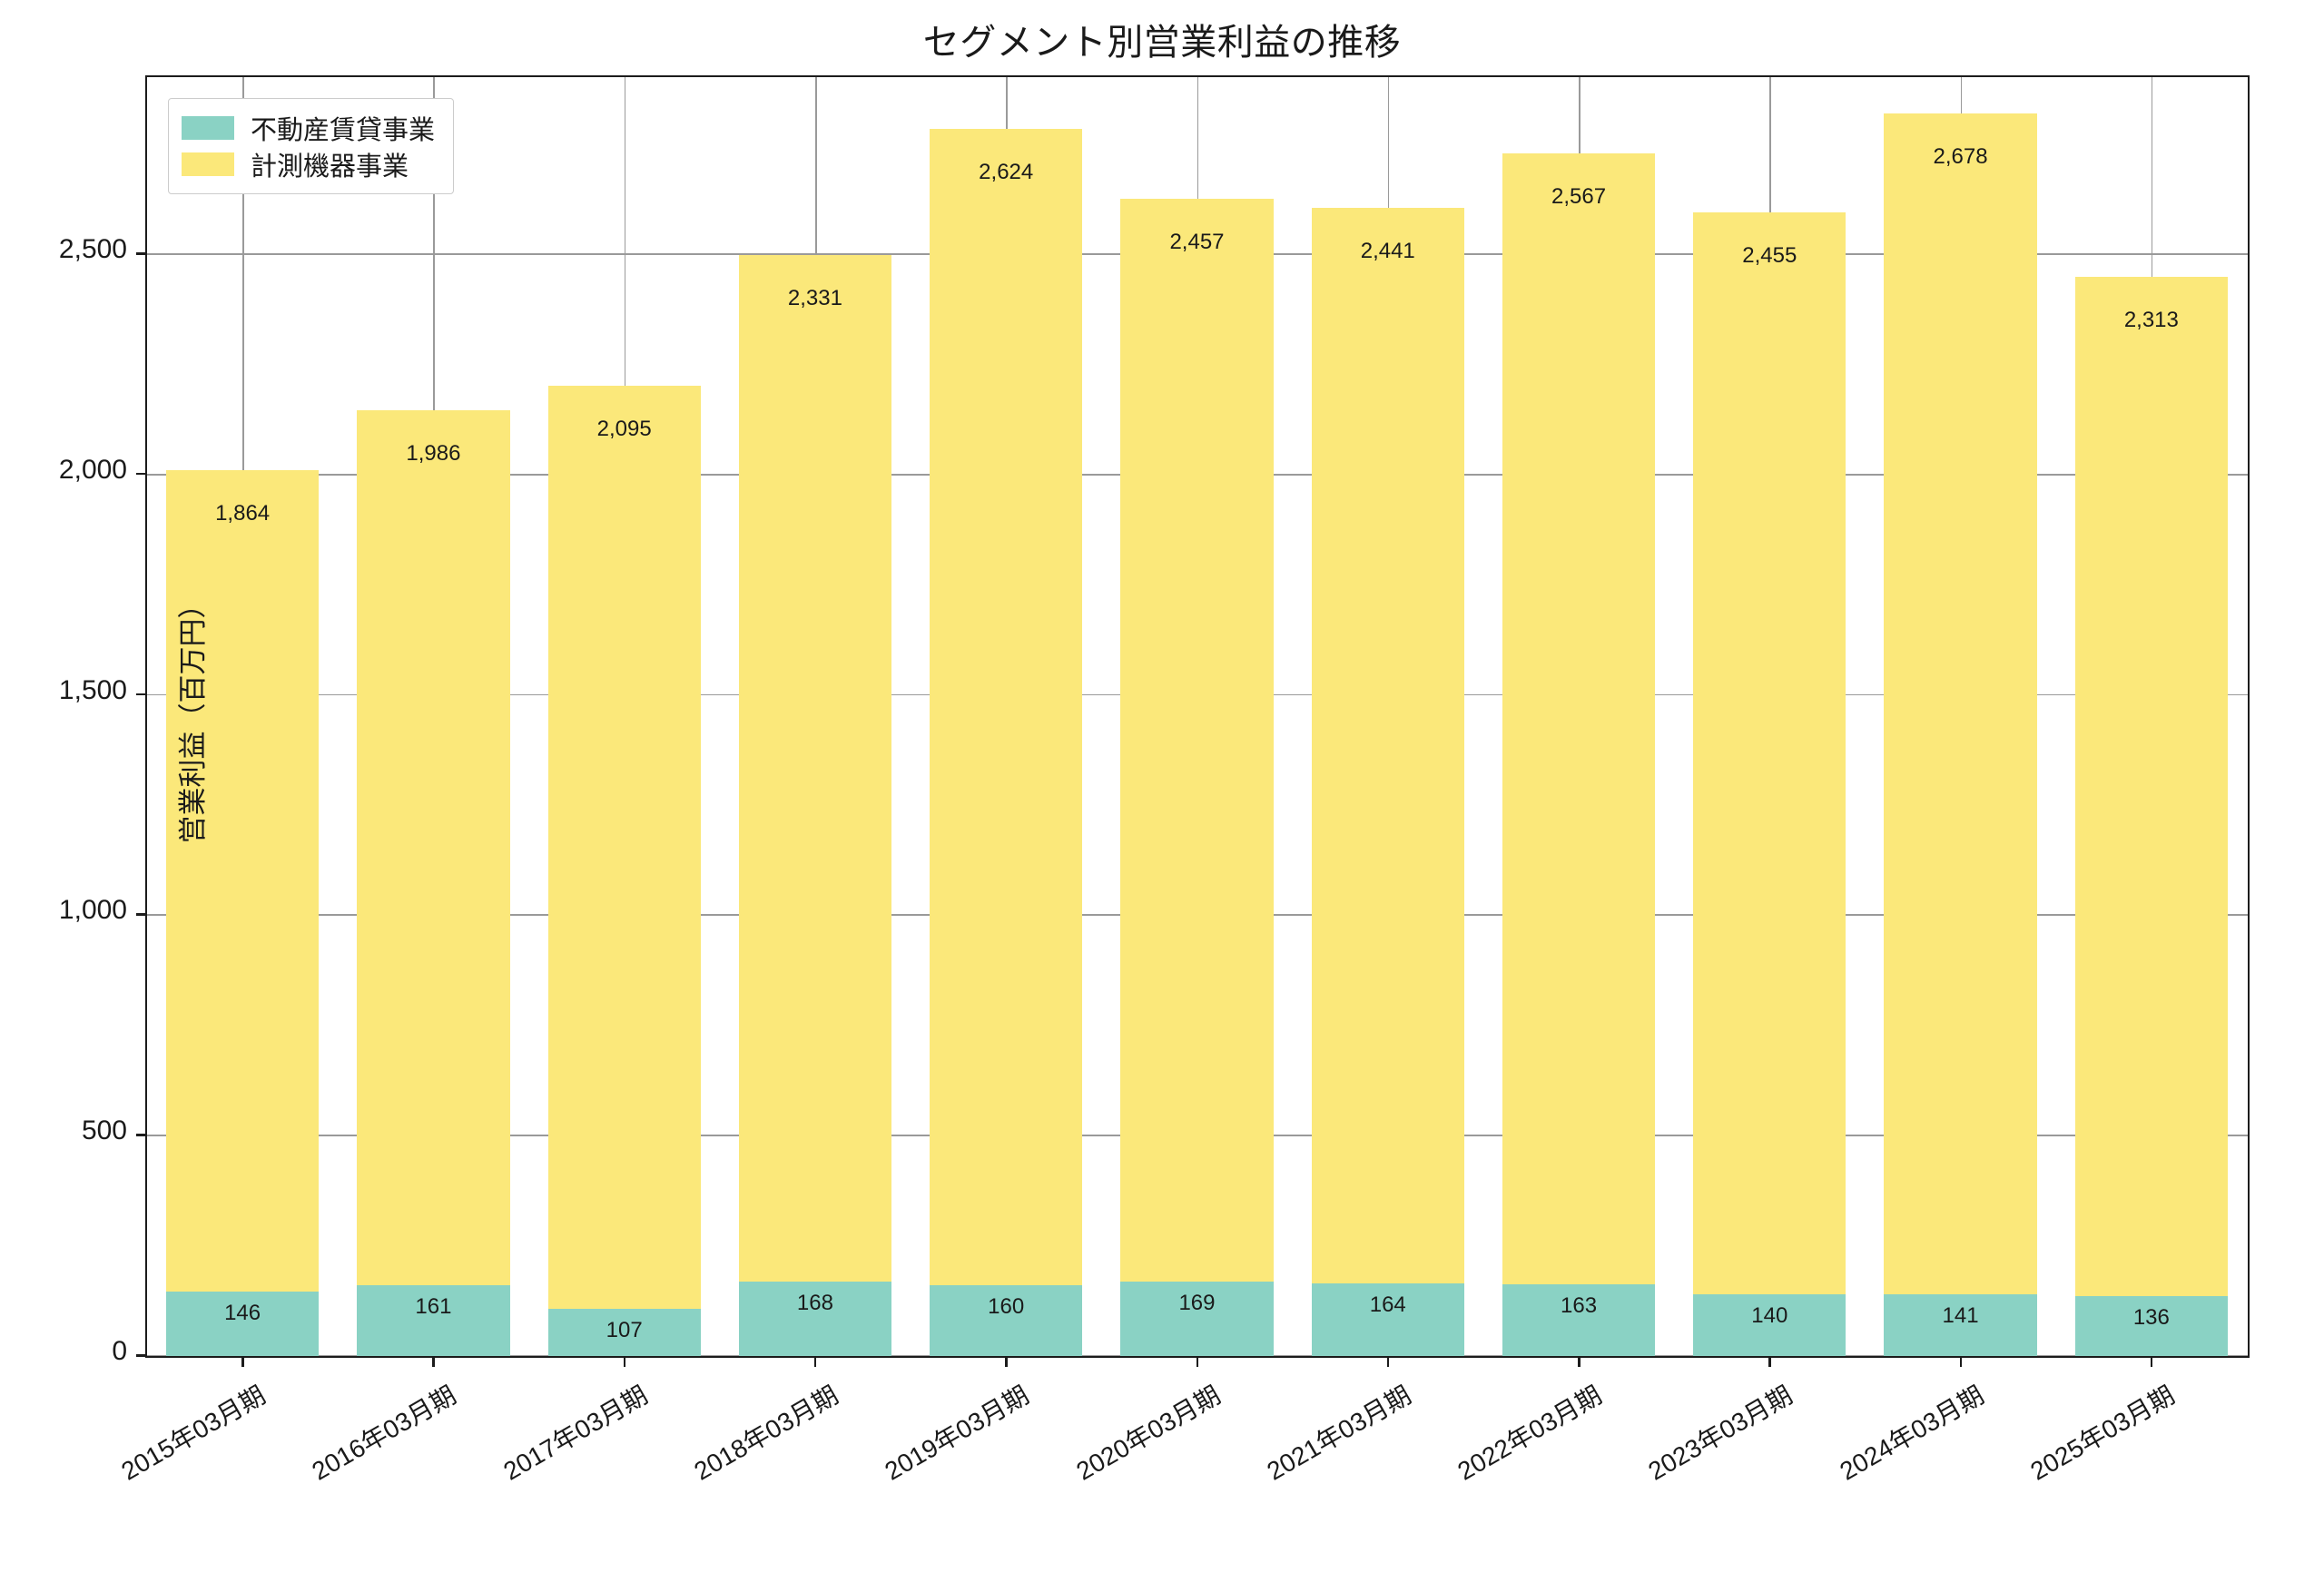 This screenshot has height=1592, width=2324. I want to click on legend: 不動産賃貸事業 計測機器事業, so click(311, 146).